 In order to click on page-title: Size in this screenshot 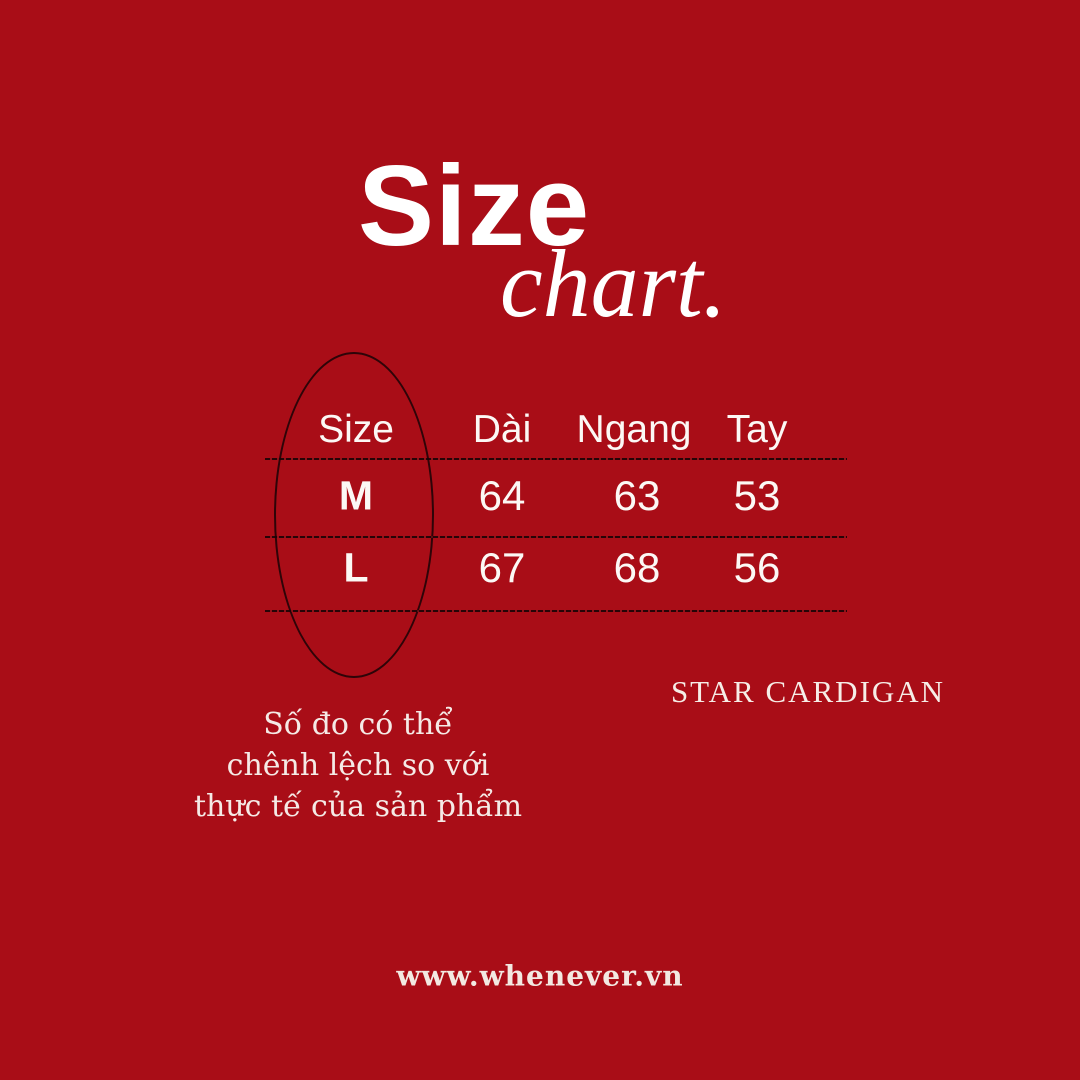, I will do `click(474, 206)`.